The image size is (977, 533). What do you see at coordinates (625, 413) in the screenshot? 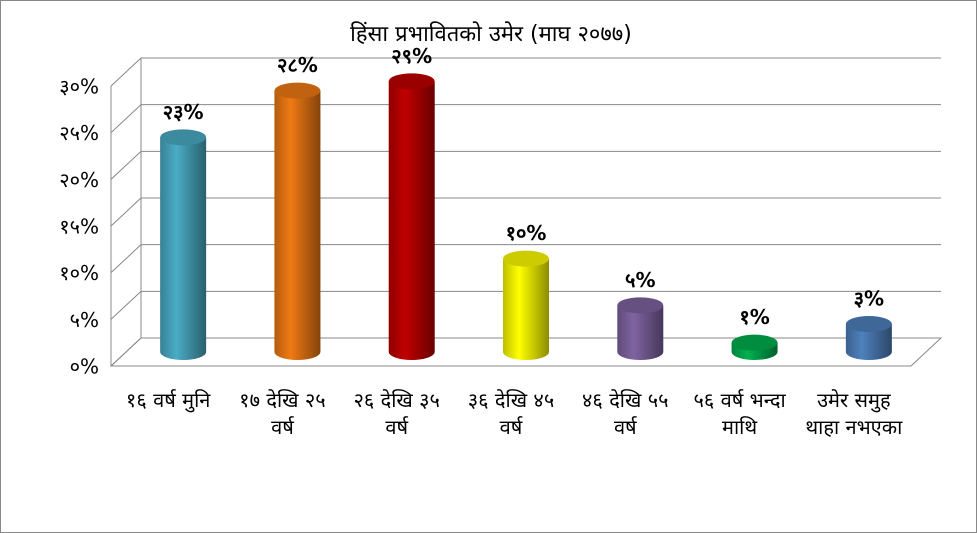
I see `x-tick-label: ४६ देखि ५५ वर्ष` at bounding box center [625, 413].